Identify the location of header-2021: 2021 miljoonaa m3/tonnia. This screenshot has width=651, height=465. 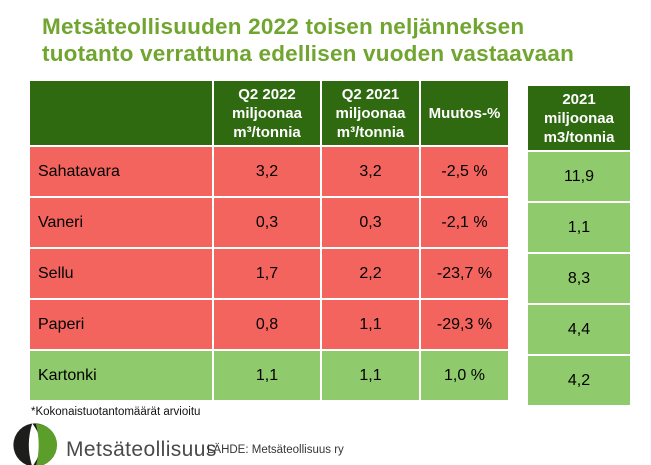
(579, 118).